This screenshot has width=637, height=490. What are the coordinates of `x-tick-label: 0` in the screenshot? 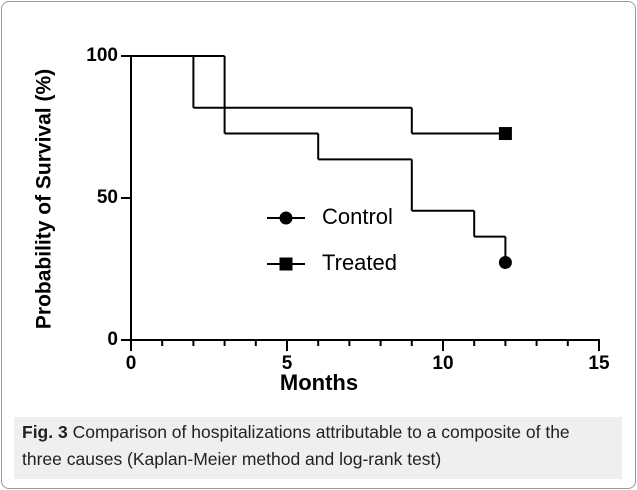 It's located at (131, 363).